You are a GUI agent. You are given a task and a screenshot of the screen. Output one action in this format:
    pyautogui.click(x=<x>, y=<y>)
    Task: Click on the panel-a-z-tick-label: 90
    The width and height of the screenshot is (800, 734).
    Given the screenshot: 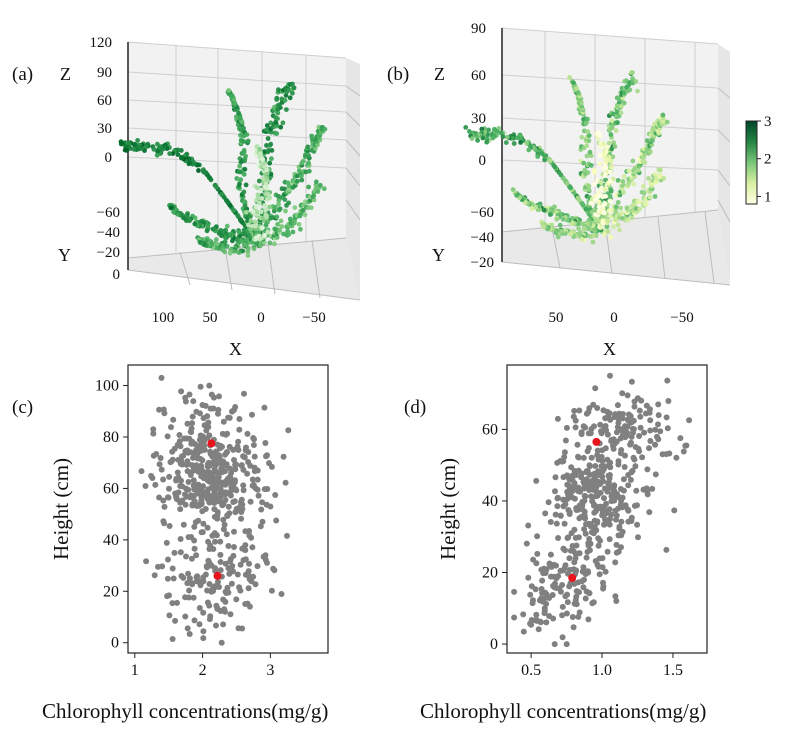 What is the action you would take?
    pyautogui.click(x=104, y=73)
    